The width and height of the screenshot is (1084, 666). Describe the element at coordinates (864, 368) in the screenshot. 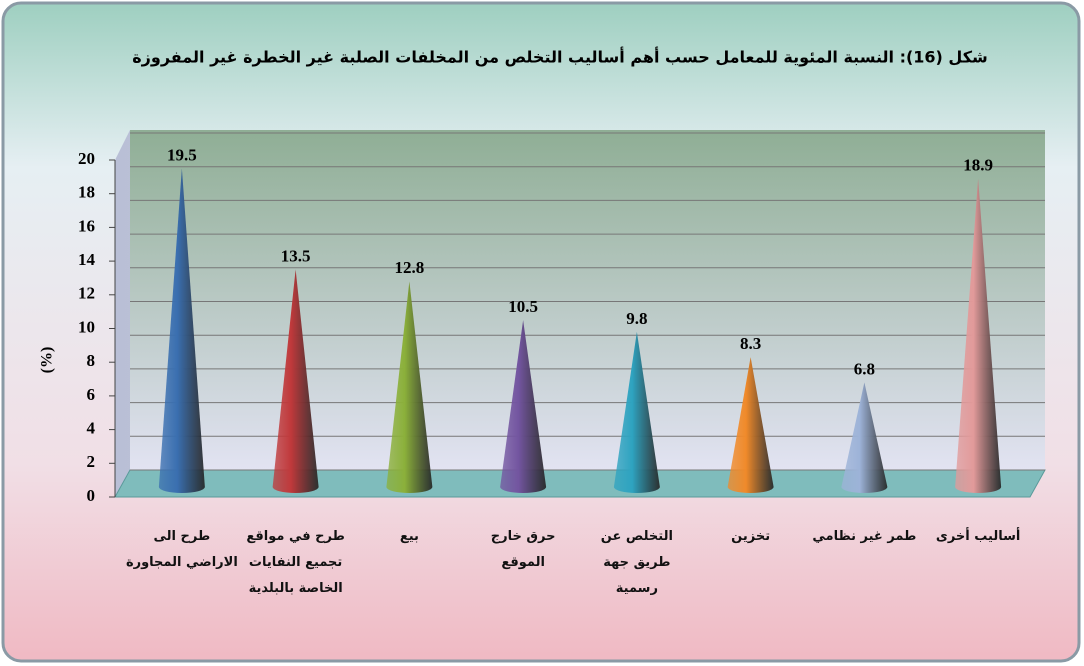

I see `data-label: 6.8` at that location.